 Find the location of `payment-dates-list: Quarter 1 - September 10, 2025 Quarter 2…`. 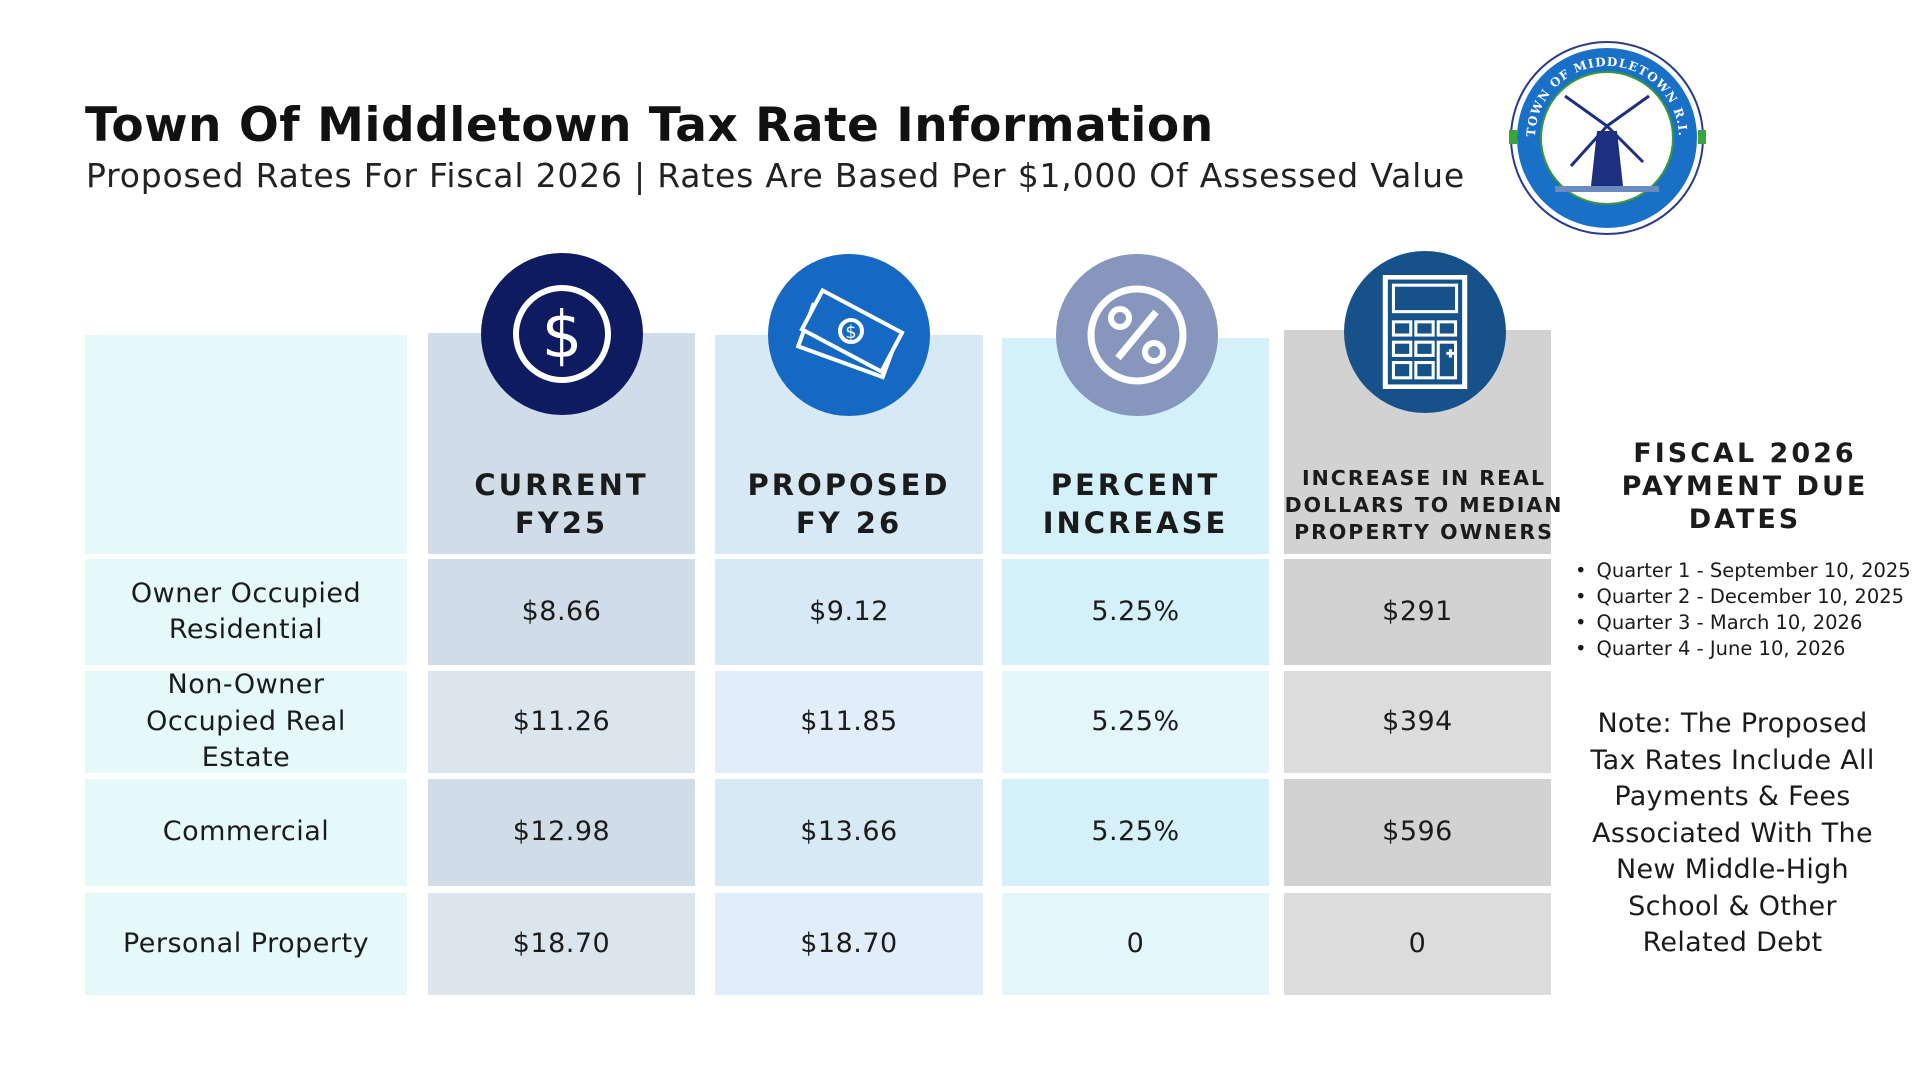

payment-dates-list: Quarter 1 - September 10, 2025 Quarter 2… is located at coordinates (1743, 610).